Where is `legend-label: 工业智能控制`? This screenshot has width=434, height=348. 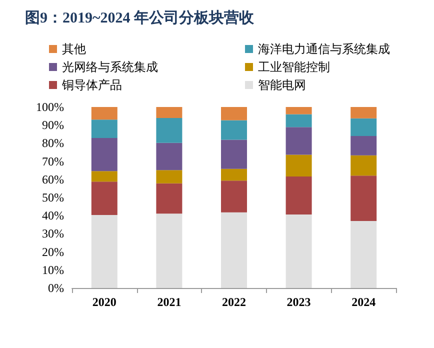 legend-label: 工业智能控制 is located at coordinates (294, 67).